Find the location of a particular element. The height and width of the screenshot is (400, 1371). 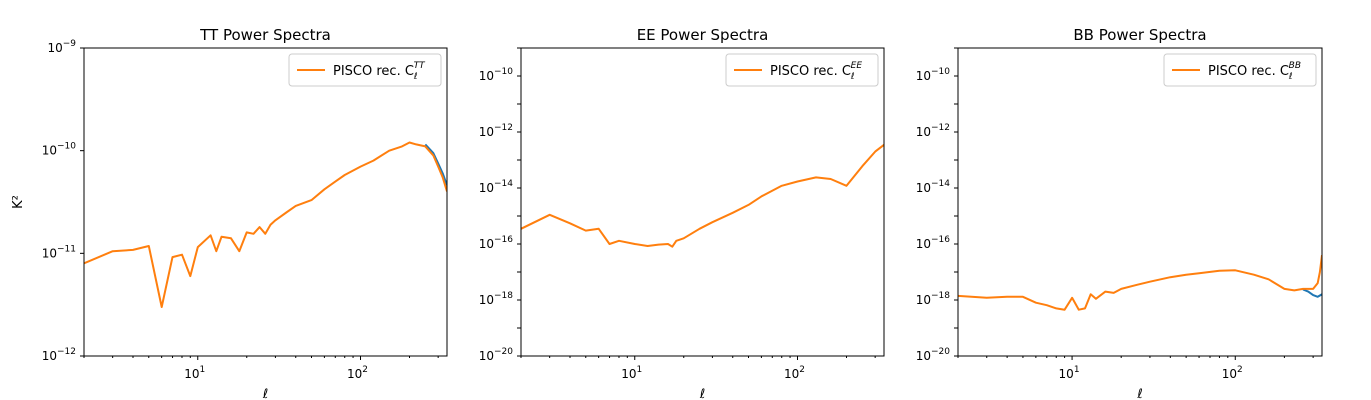

legend: PISCO rec. CℓBB is located at coordinates (1240, 70).